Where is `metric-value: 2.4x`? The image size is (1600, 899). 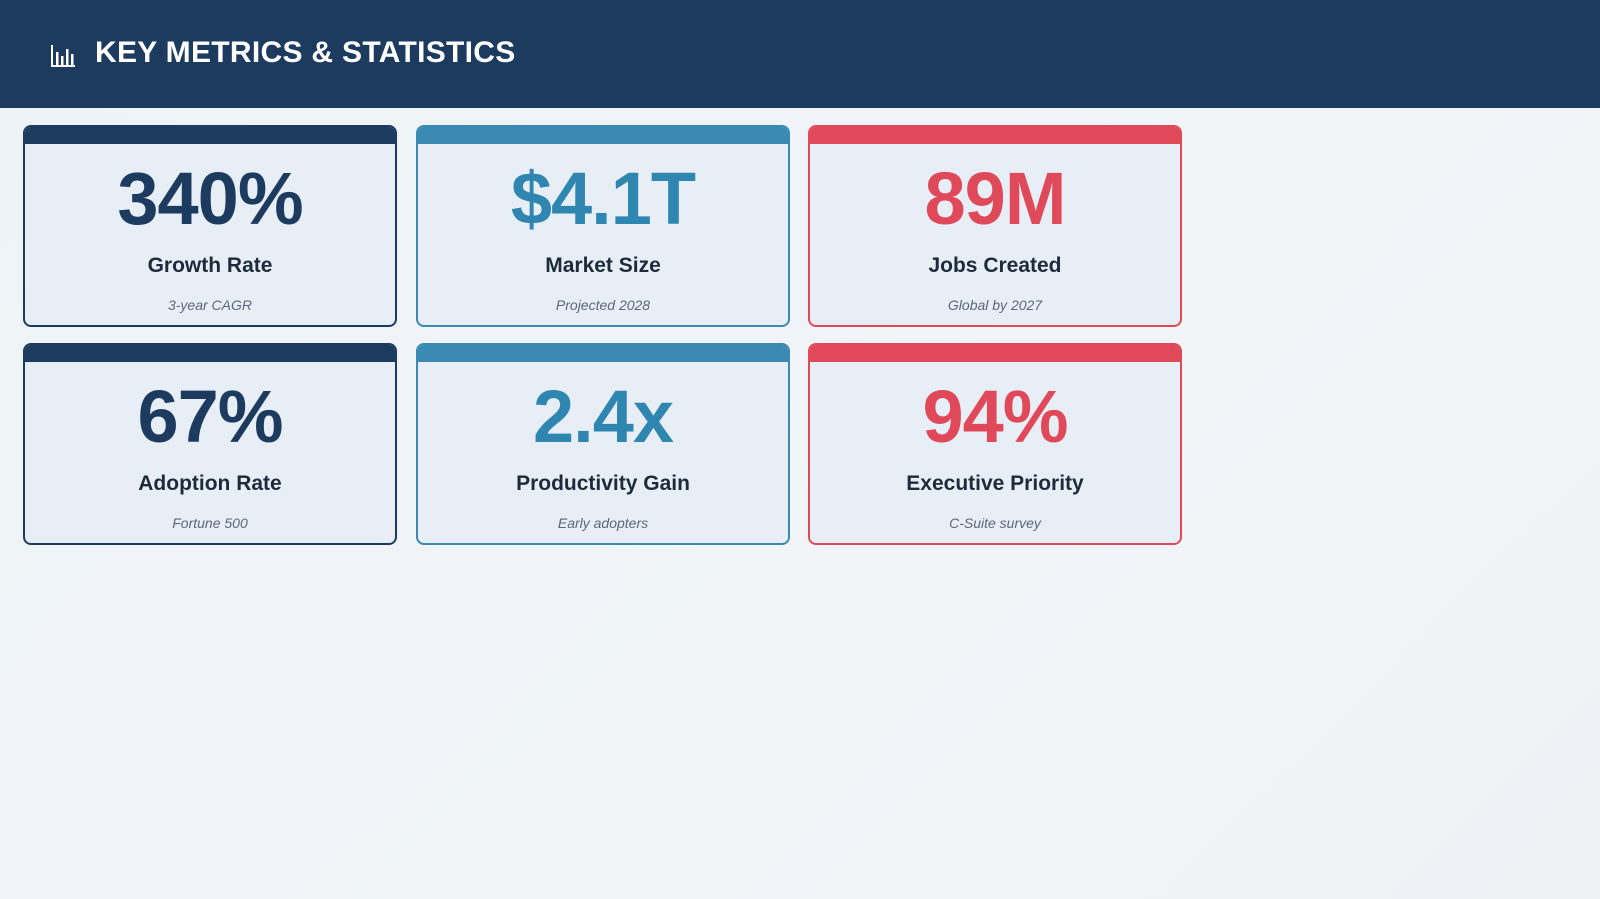 metric-value: 2.4x is located at coordinates (603, 416).